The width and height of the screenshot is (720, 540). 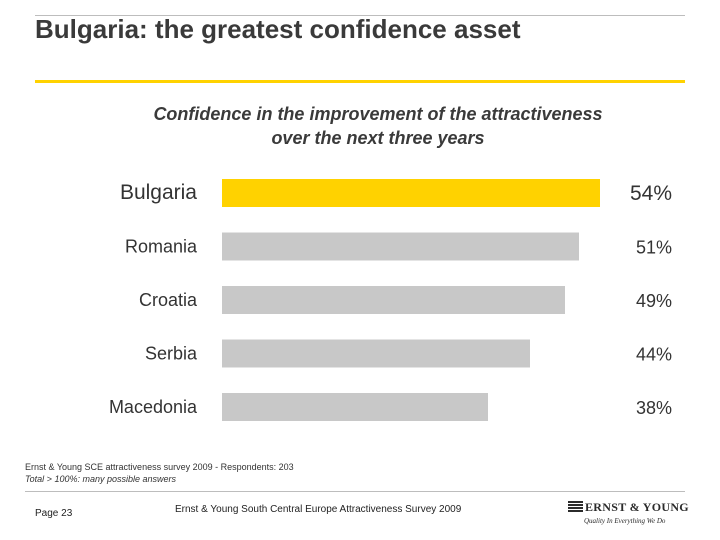 I want to click on bar-croatia, so click(x=393, y=300).